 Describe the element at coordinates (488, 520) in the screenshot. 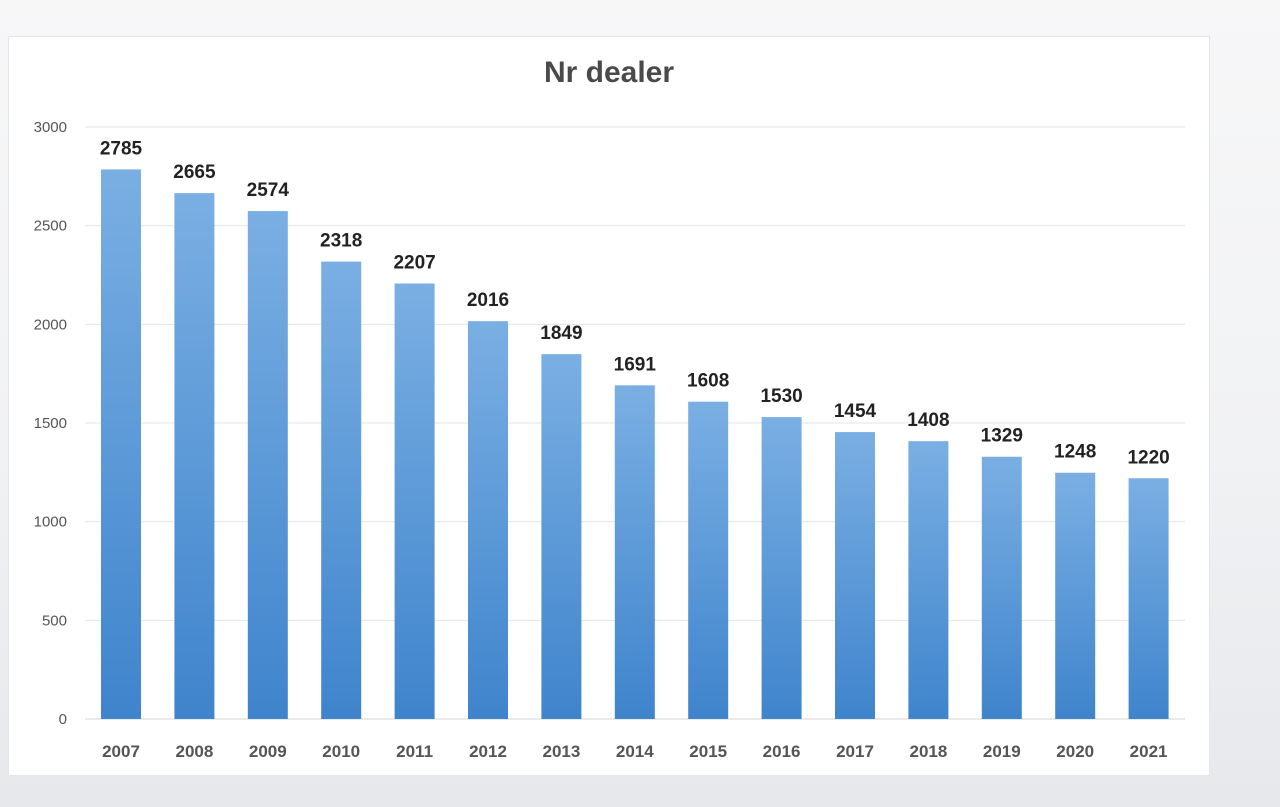

I see `bar-2012` at that location.